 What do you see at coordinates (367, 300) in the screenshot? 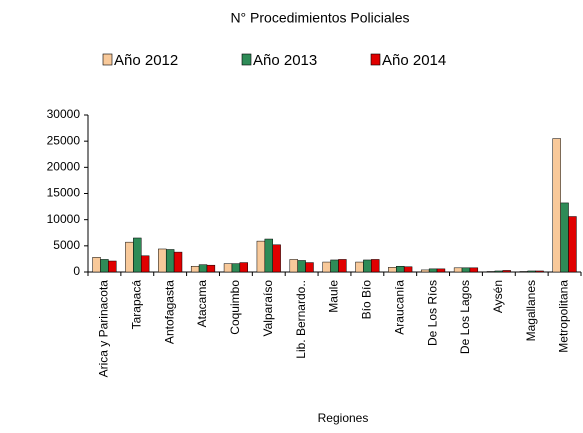
I see `x-tick-label: Bío Bío` at bounding box center [367, 300].